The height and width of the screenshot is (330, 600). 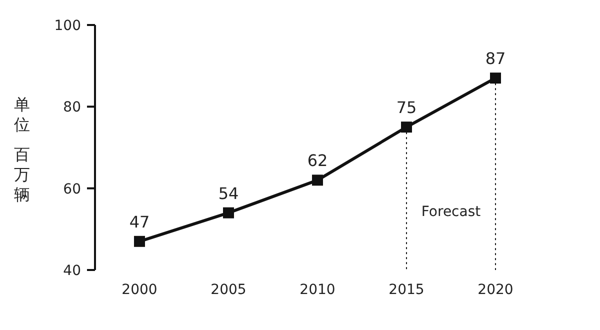 I want to click on data-label: 75, so click(x=406, y=108).